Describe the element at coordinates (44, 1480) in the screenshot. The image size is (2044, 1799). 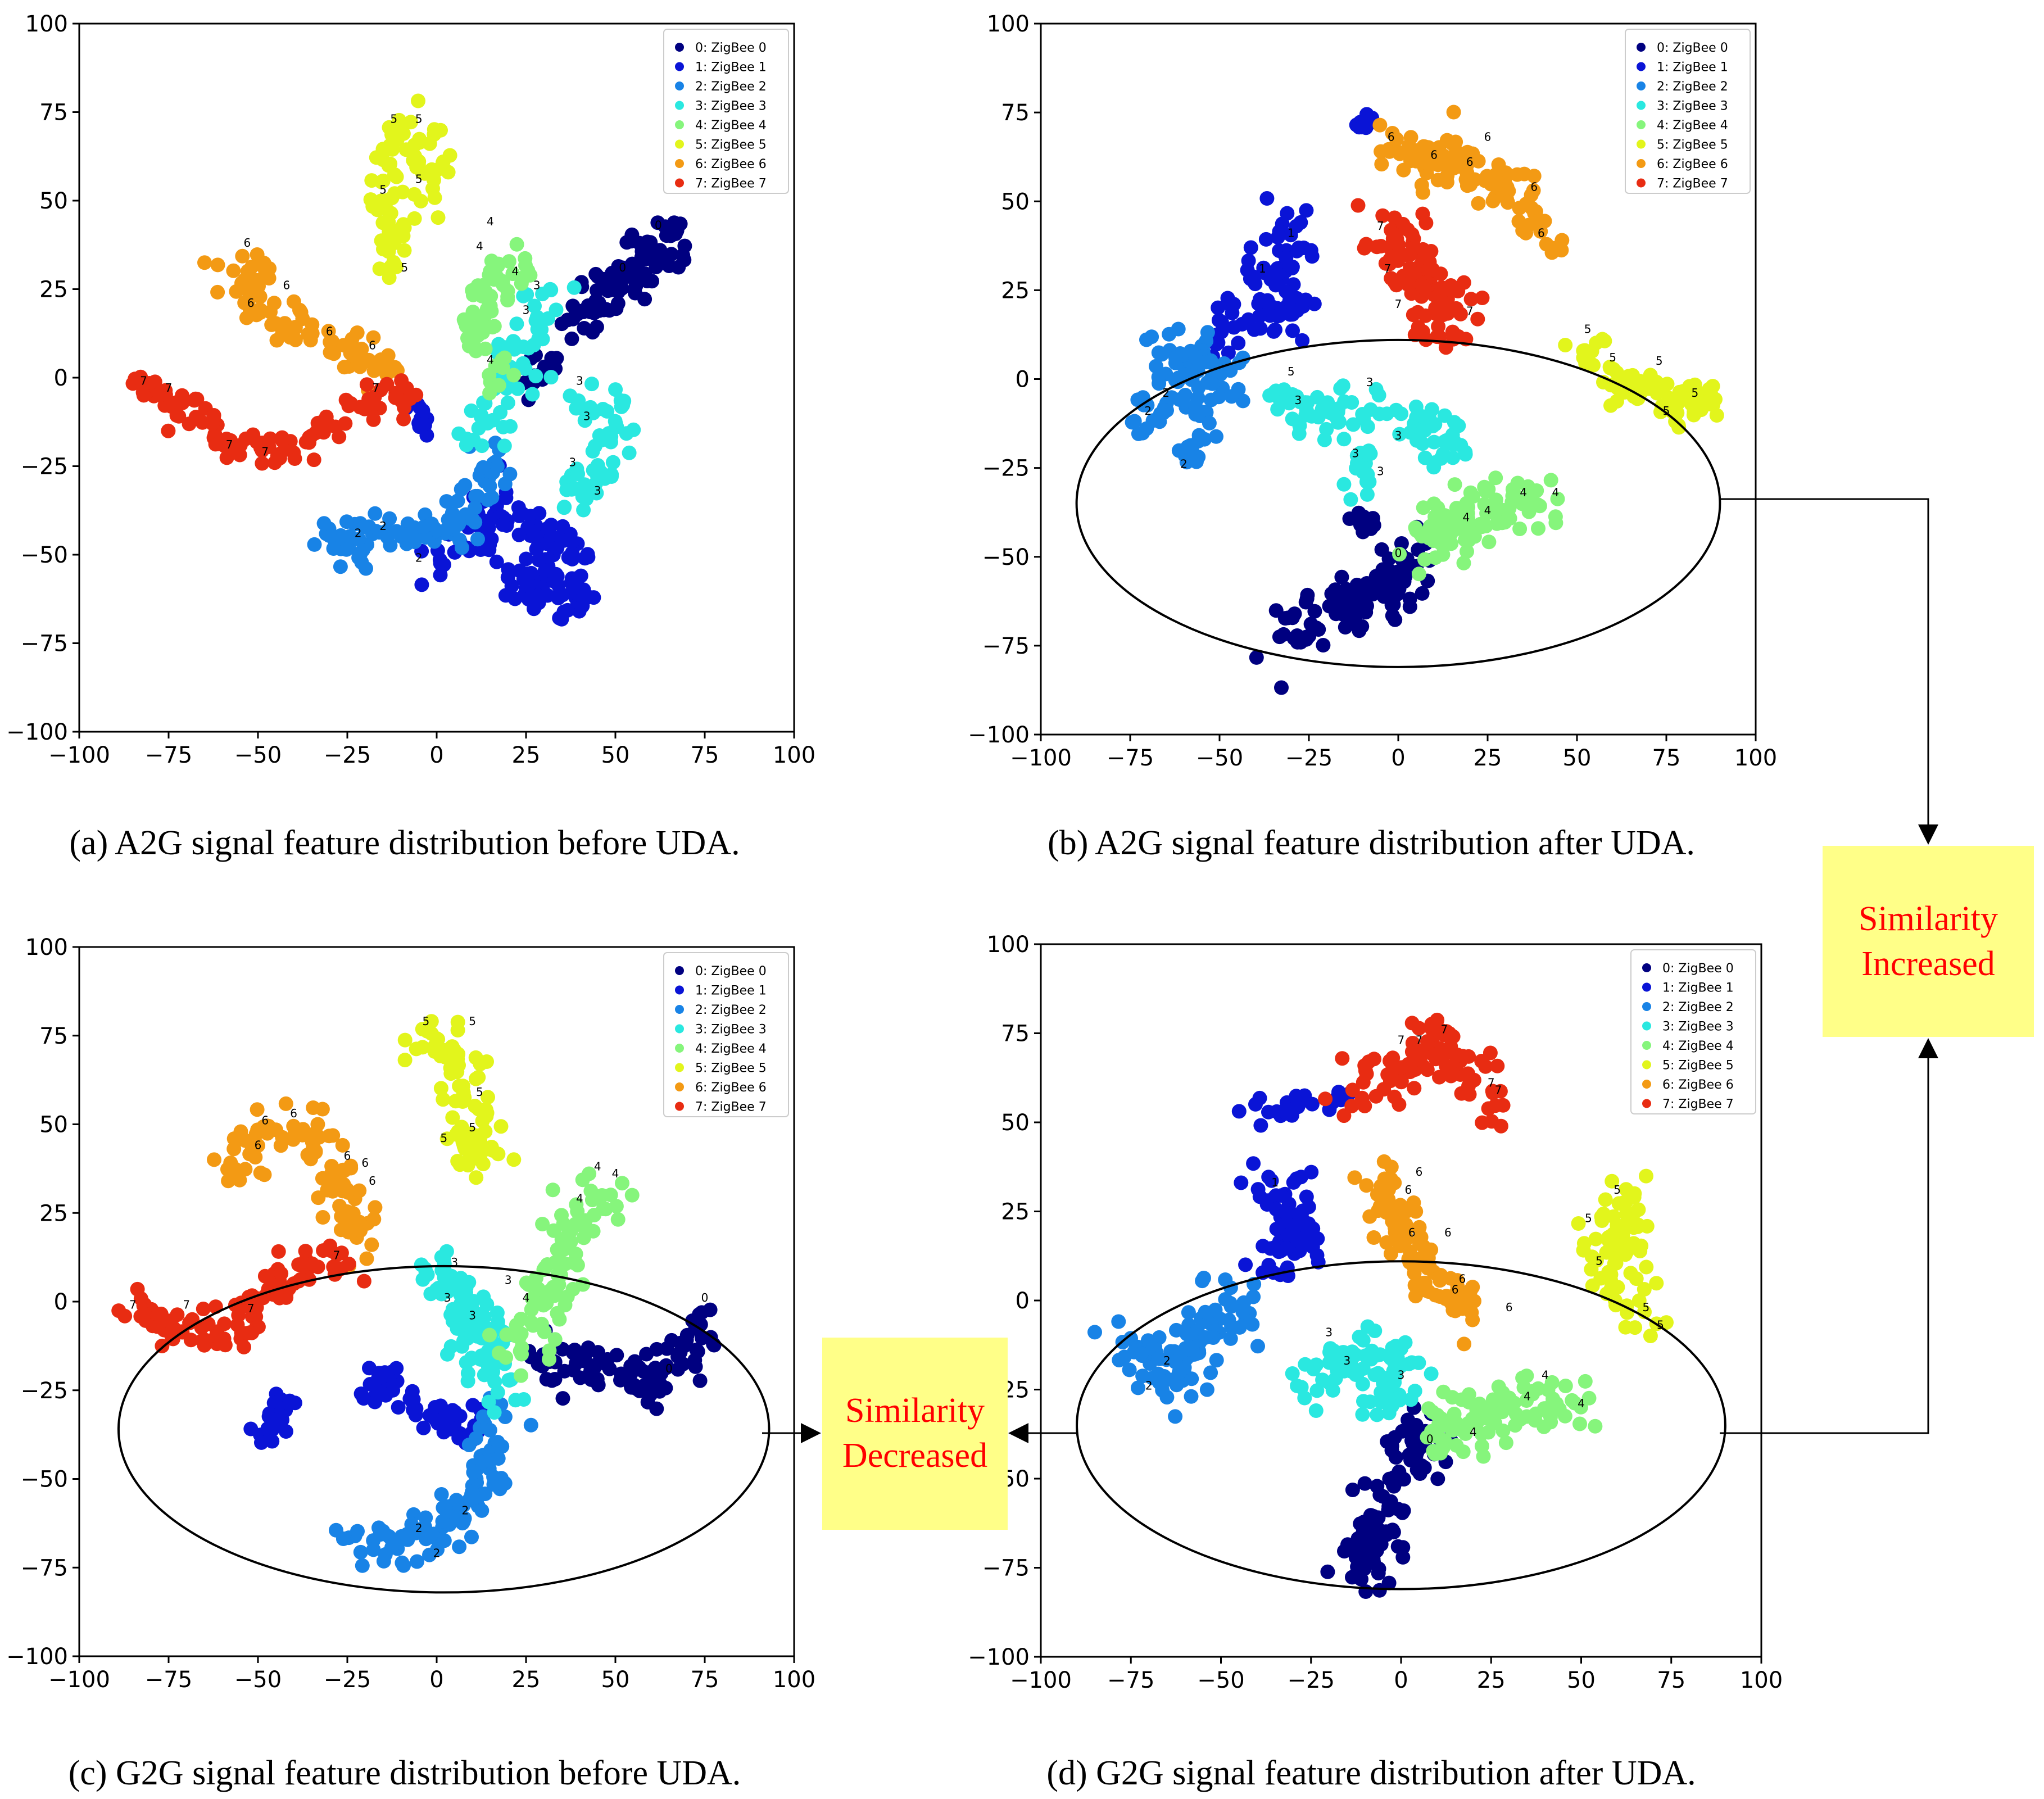
I see `y-tick-label: −50` at that location.